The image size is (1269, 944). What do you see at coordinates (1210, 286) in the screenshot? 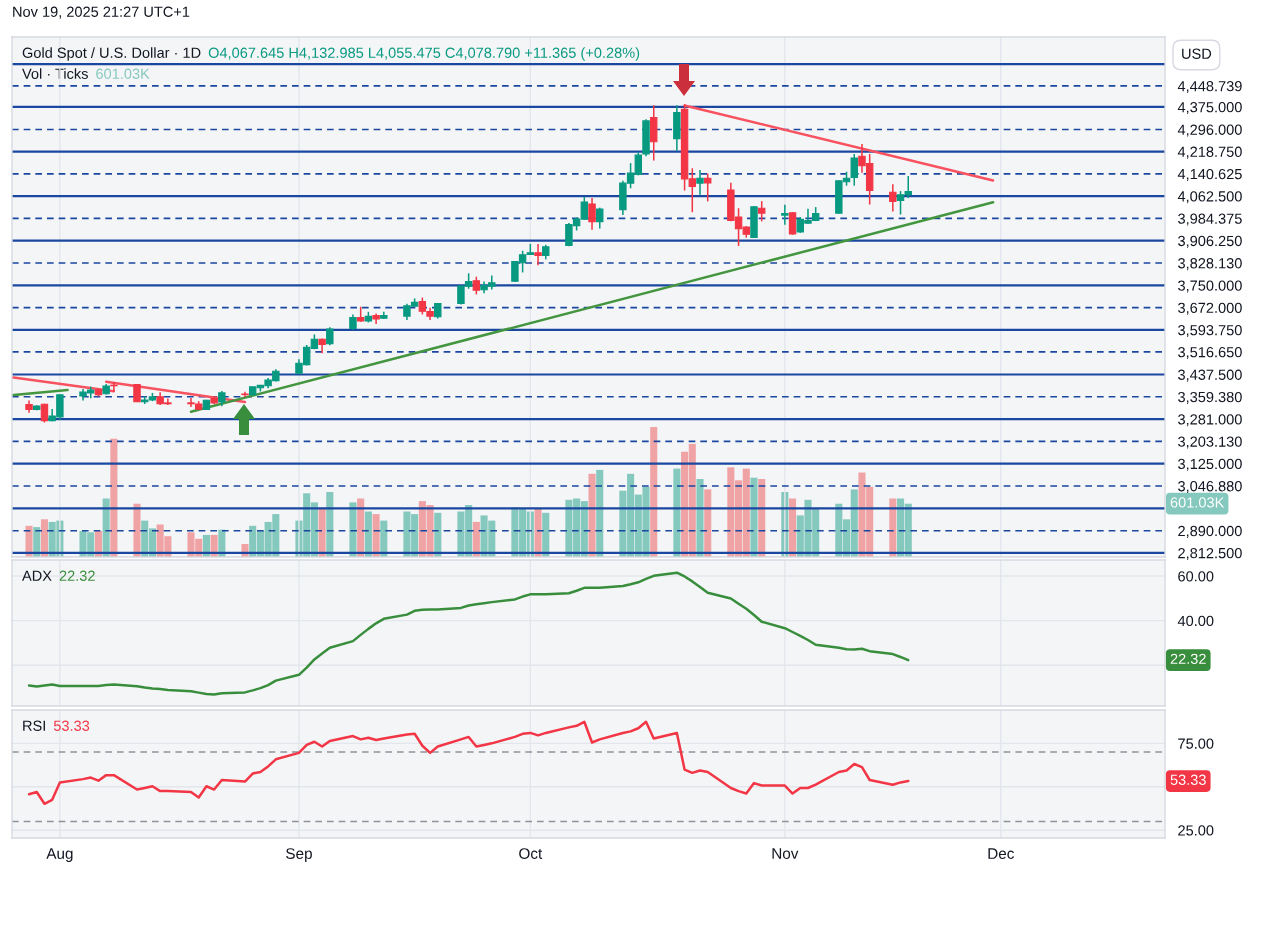
I see `y-tick-label: 3,750.000` at bounding box center [1210, 286].